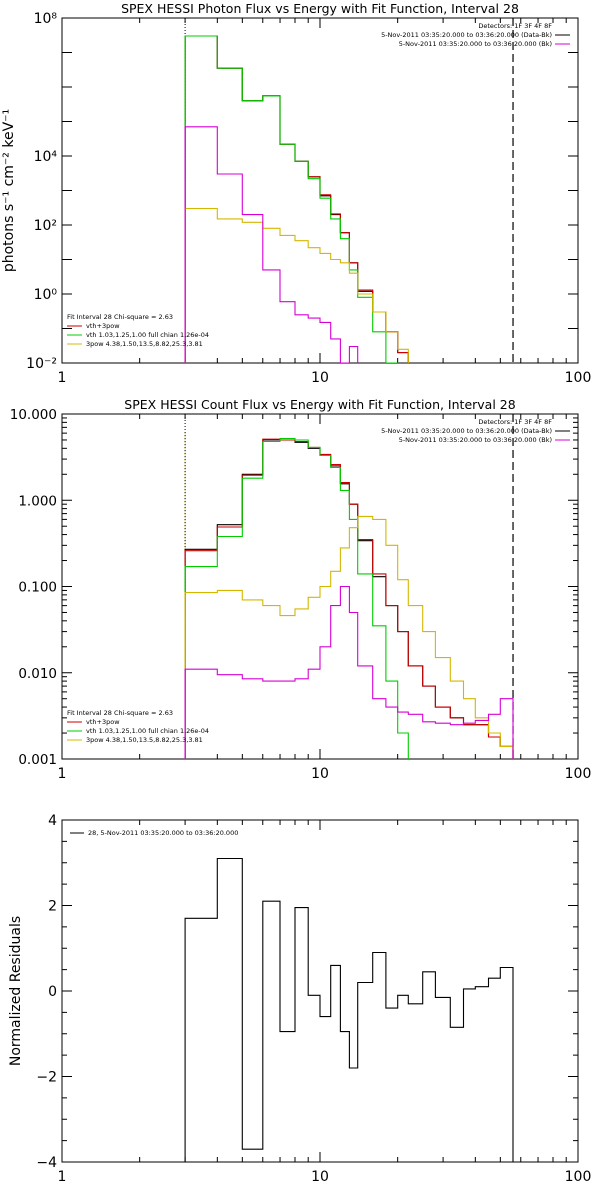  What do you see at coordinates (52, 821) in the screenshot?
I see `residuals-y-tick-label: 4` at bounding box center [52, 821].